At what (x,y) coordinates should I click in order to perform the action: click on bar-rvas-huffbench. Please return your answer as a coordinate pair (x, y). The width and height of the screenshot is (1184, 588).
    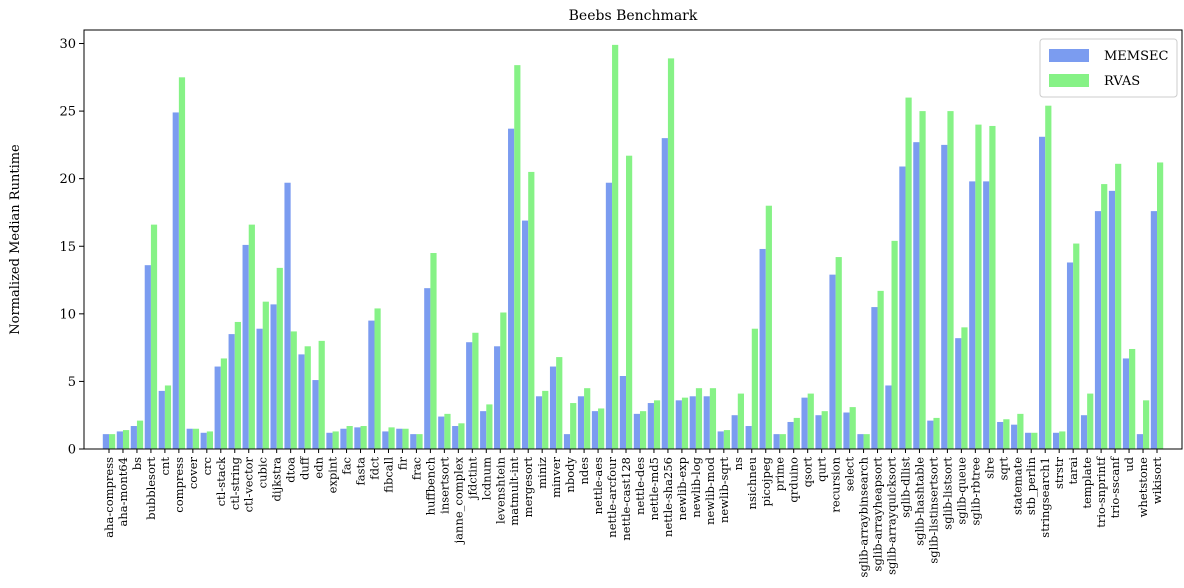
    Looking at the image, I should click on (433, 351).